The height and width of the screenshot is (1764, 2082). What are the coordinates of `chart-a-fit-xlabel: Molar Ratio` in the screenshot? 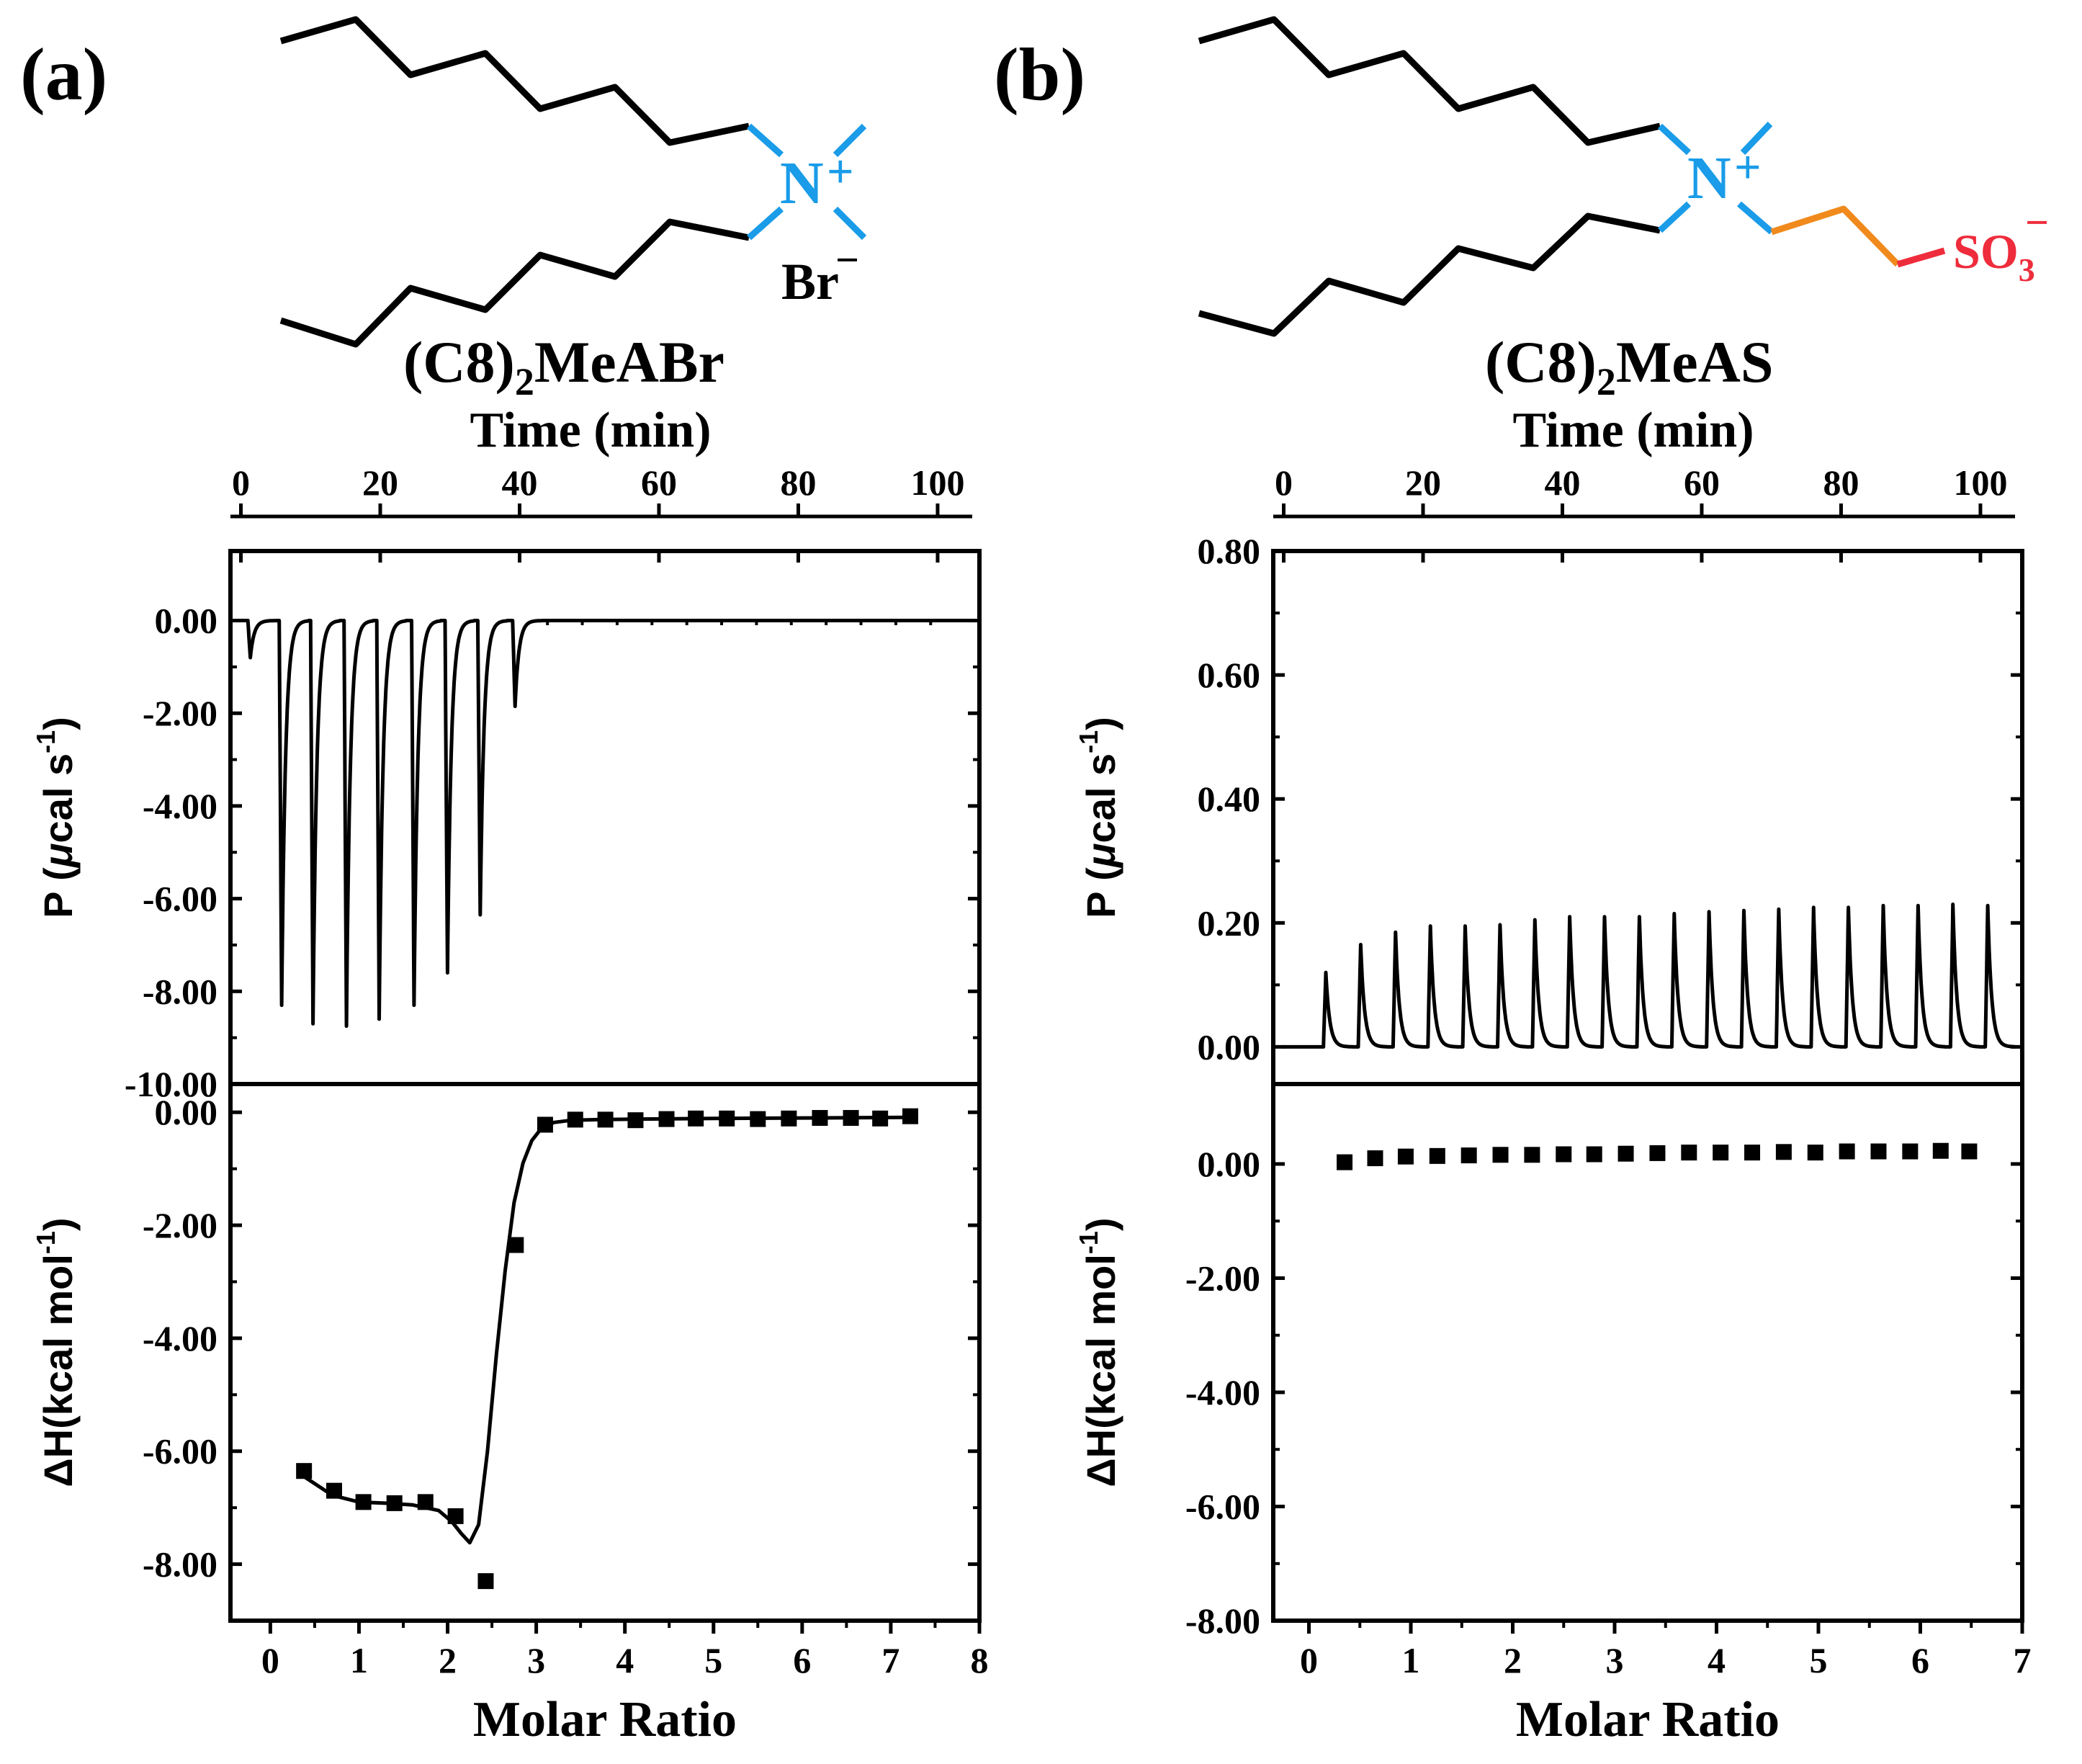 It's located at (605, 1719).